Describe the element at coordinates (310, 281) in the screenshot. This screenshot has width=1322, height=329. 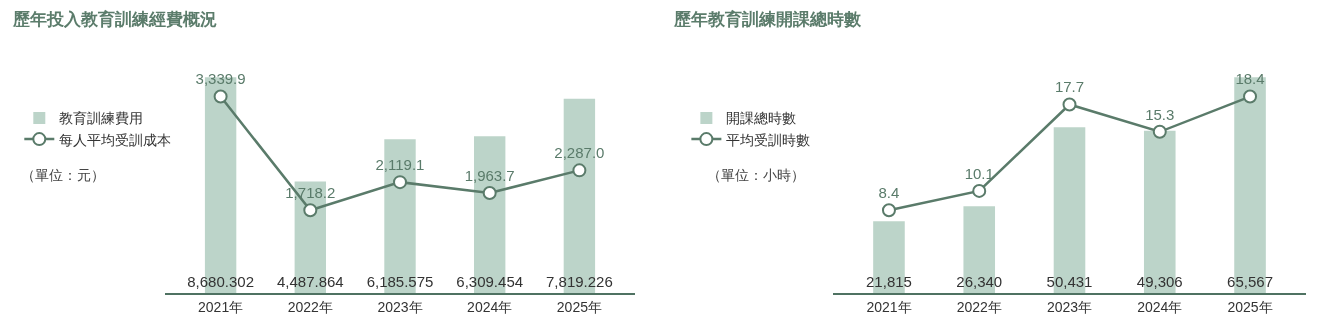
I see `data-label: 4,487.864` at that location.